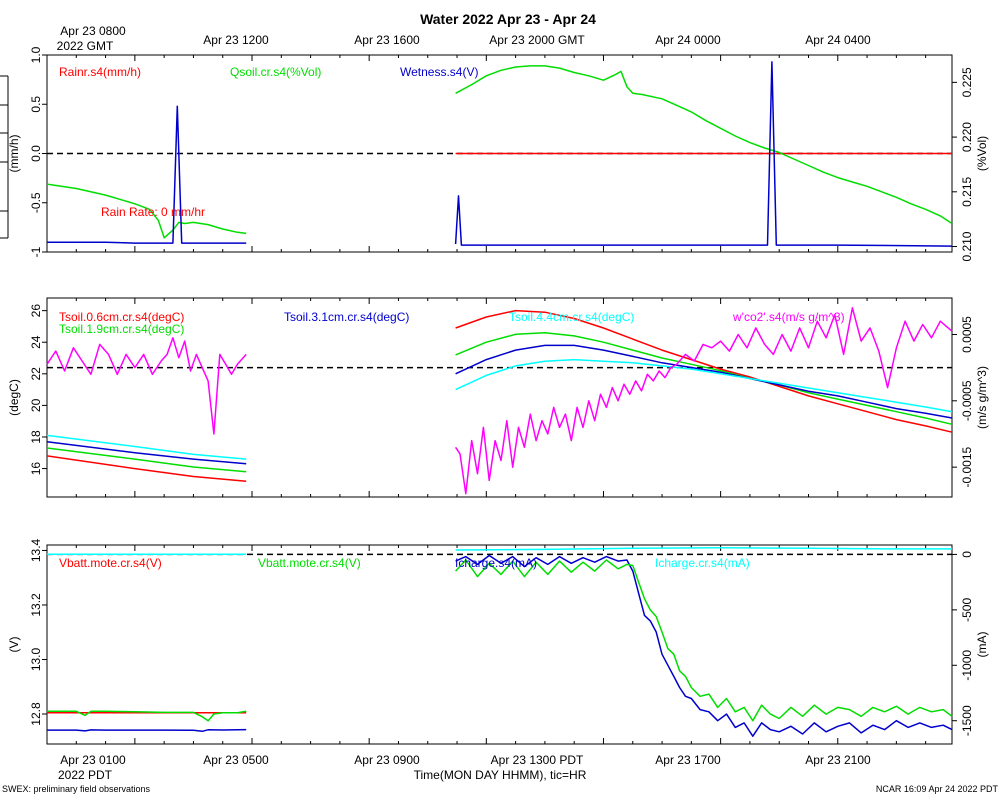 The height and width of the screenshot is (800, 1000). What do you see at coordinates (982, 645) in the screenshot?
I see `battery-right-axis-label: (mA)` at bounding box center [982, 645].